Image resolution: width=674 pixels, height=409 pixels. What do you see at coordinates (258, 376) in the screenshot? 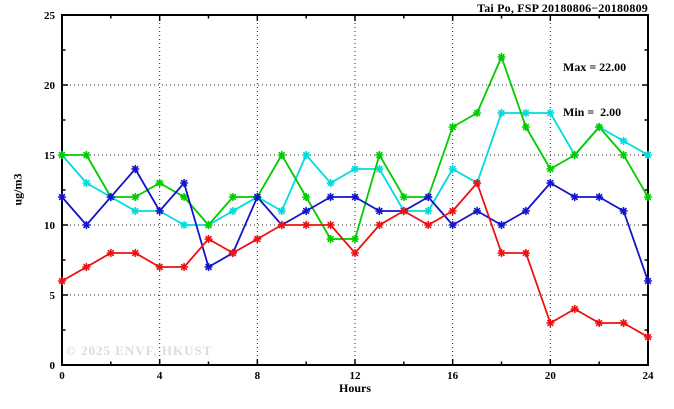
I see `x-tick-label: 8` at bounding box center [258, 376].